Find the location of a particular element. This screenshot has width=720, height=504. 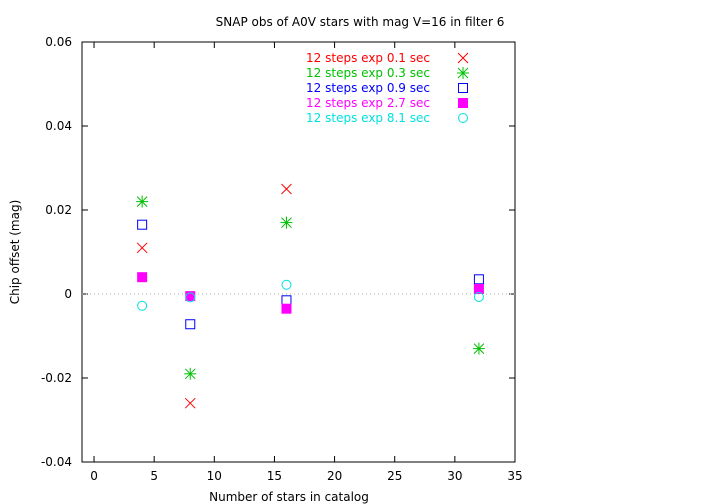

y-tick-label: 0 is located at coordinates (68, 294).